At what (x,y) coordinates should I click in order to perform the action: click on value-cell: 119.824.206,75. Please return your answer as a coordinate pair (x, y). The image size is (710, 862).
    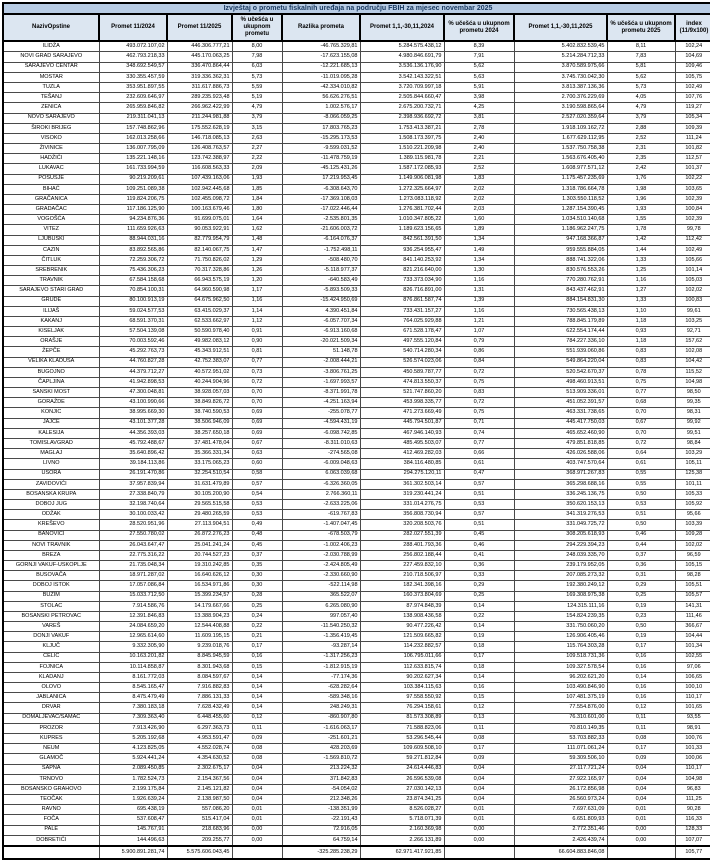
    Looking at the image, I should click on (133, 199).